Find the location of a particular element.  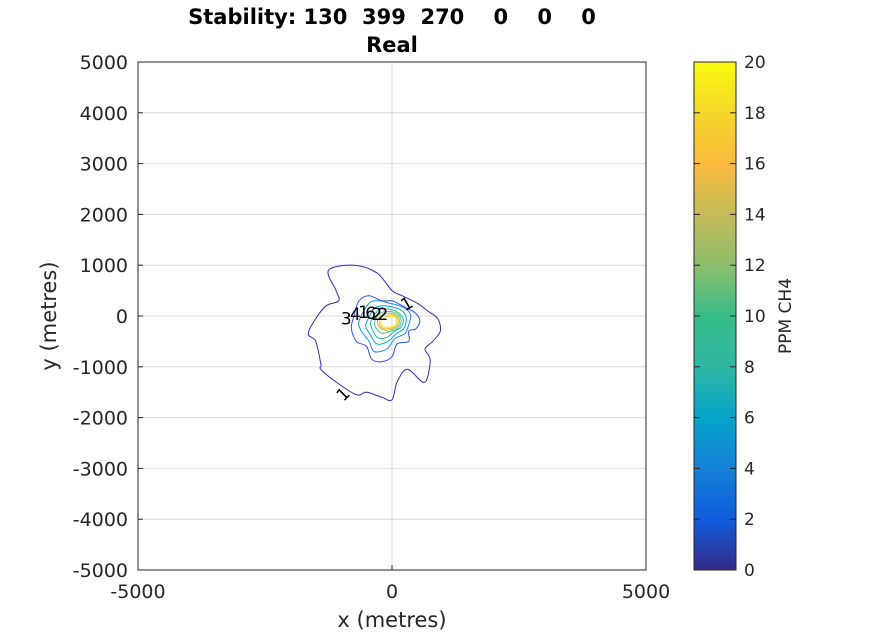

contour-label: 6 is located at coordinates (370, 314).